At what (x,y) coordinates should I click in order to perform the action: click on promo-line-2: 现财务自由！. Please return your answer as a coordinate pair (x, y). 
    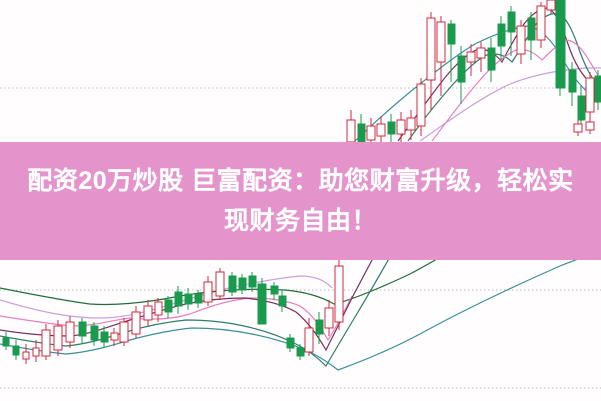
    Looking at the image, I should click on (300, 221).